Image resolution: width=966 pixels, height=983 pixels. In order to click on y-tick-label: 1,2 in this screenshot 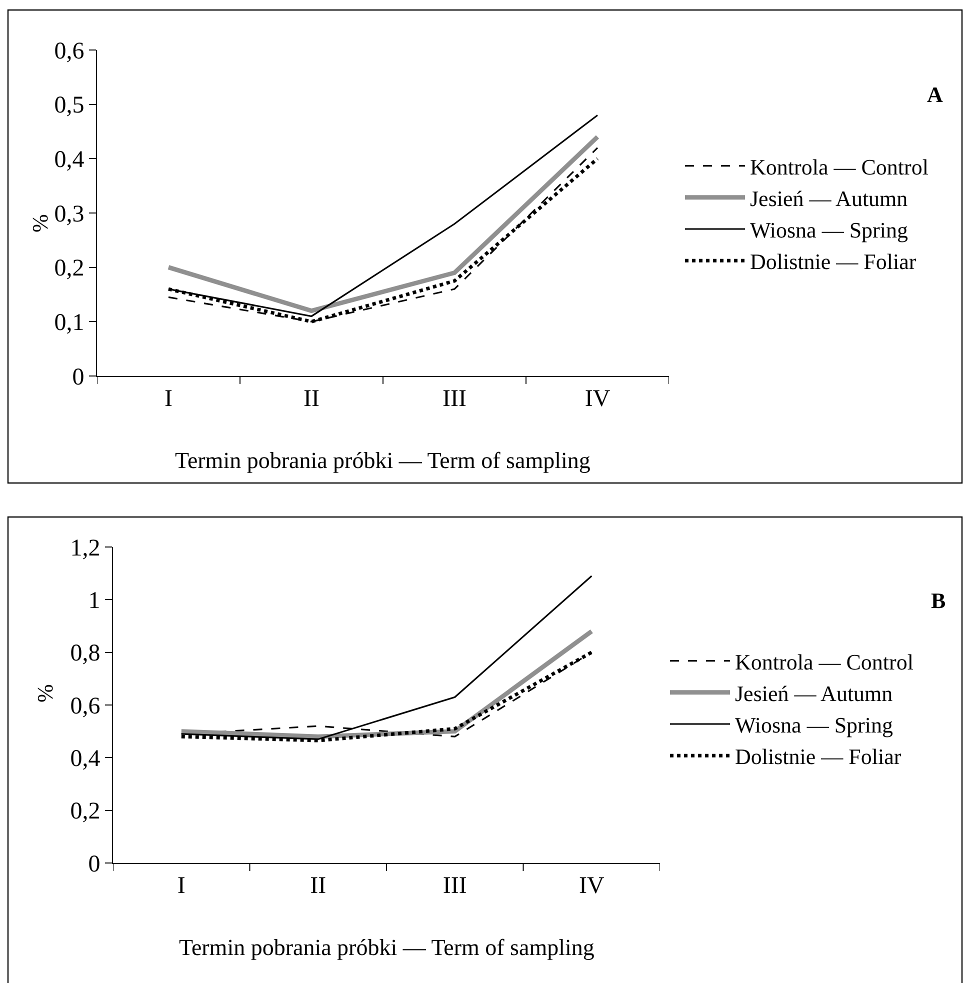, I will do `click(85, 548)`.